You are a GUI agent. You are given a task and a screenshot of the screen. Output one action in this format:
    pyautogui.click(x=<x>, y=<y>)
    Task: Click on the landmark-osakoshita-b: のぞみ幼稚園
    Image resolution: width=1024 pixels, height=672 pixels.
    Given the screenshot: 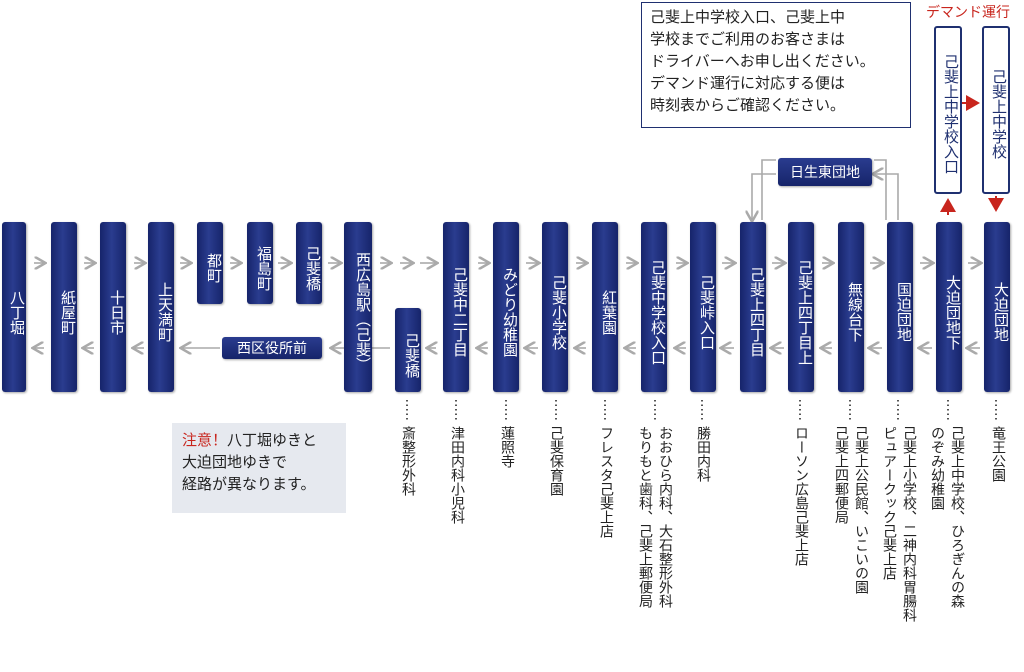 What is the action you would take?
    pyautogui.click(x=937, y=468)
    